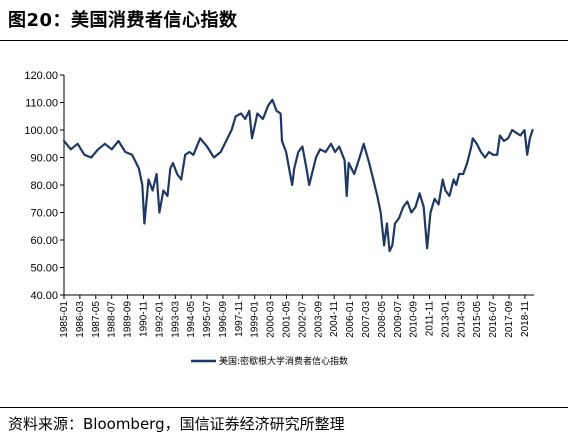 This screenshot has width=568, height=446. I want to click on x-tick-label: 1985-01, so click(64, 319).